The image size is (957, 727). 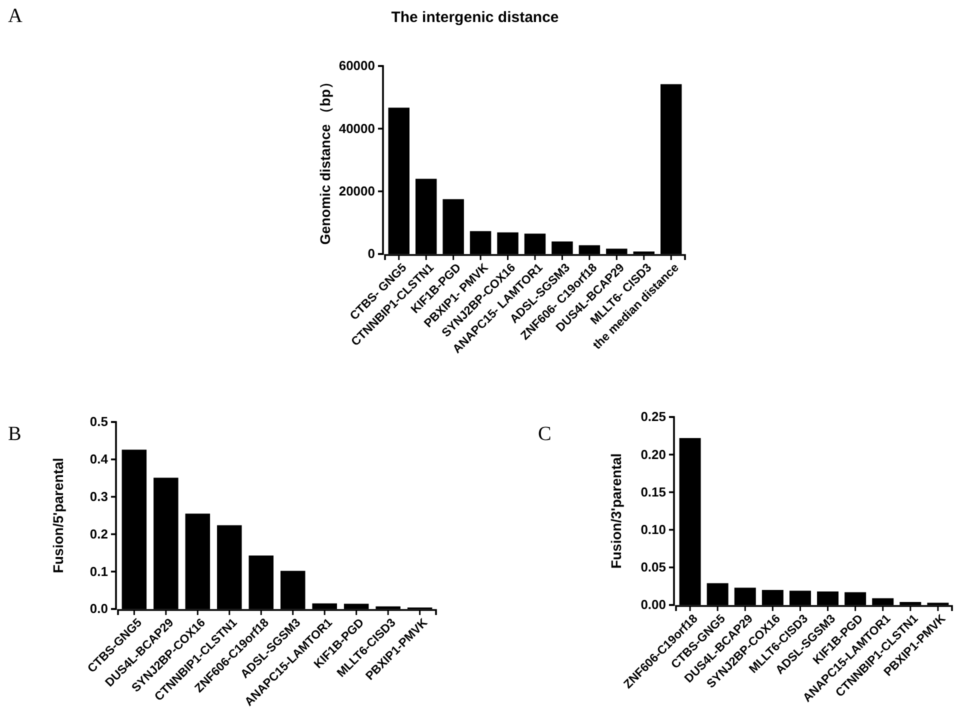 What do you see at coordinates (15, 16) in the screenshot?
I see `text: A` at bounding box center [15, 16].